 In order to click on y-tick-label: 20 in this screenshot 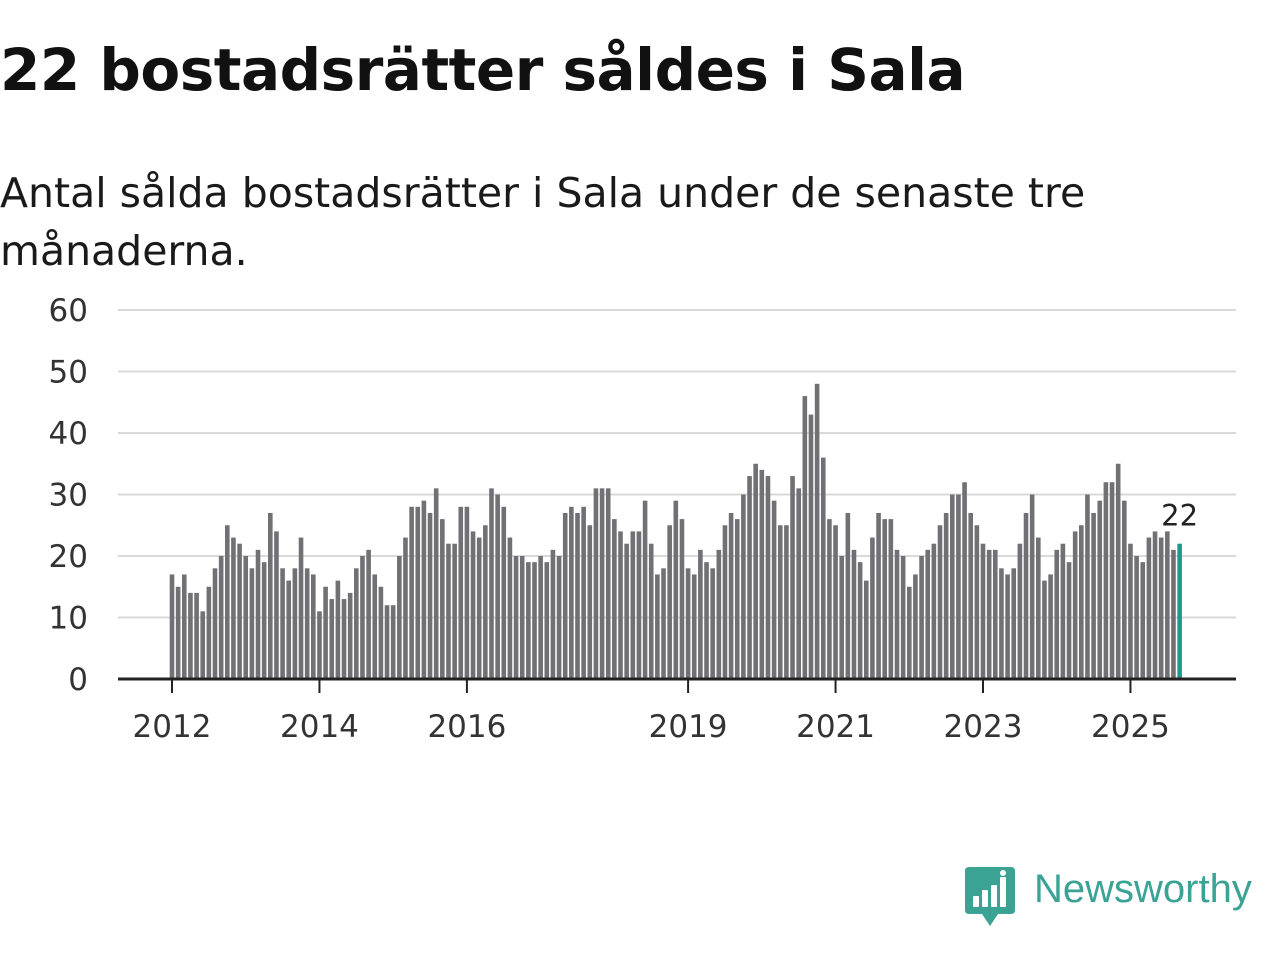, I will do `click(68, 557)`.